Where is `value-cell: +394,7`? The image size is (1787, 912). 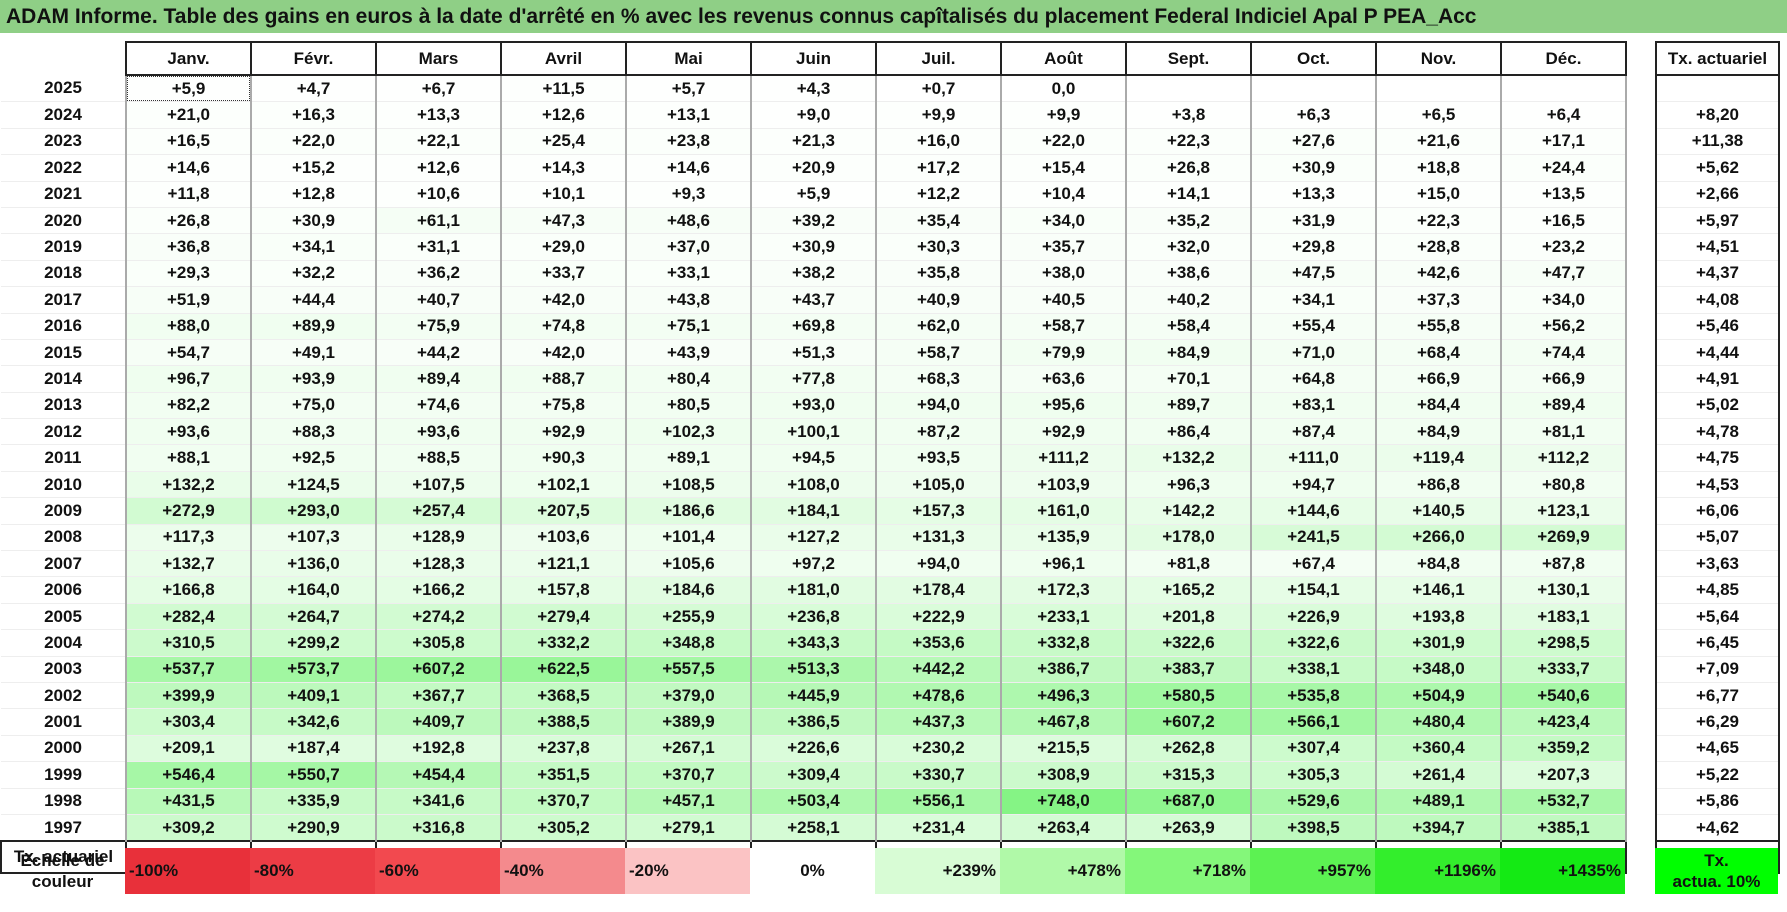 value-cell: +394,7 is located at coordinates (1438, 828).